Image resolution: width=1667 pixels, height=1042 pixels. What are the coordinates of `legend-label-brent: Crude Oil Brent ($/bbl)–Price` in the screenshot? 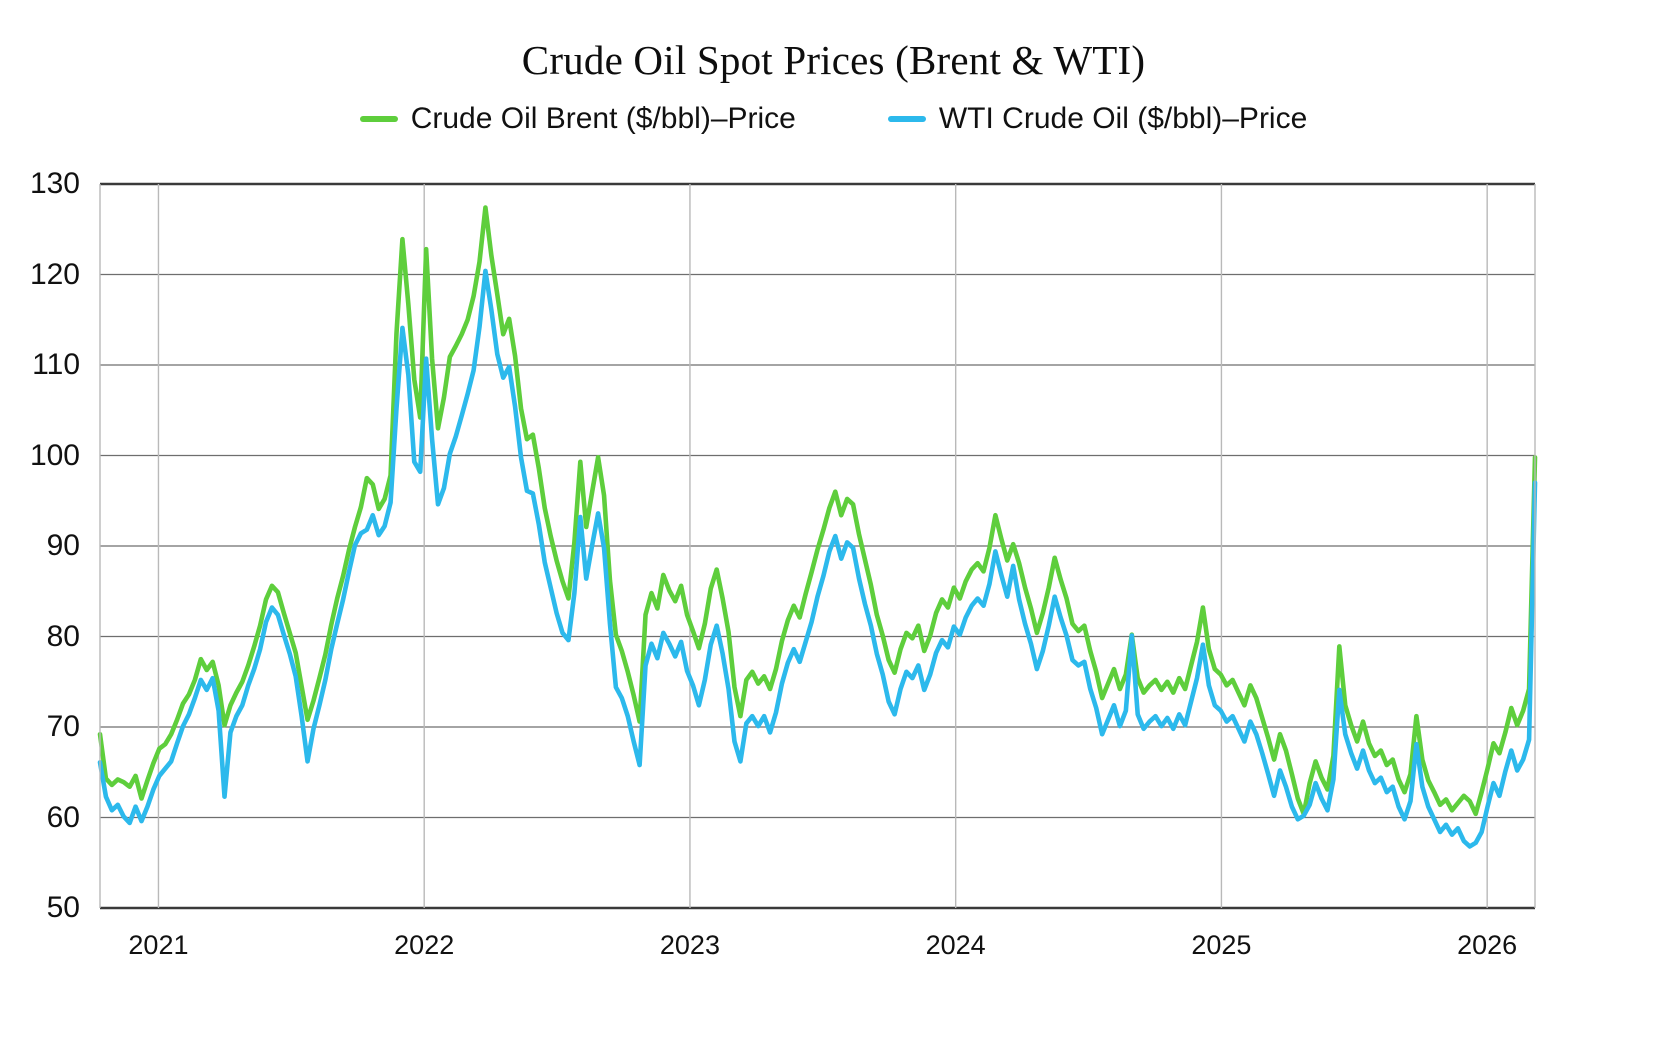 It's located at (603, 118).